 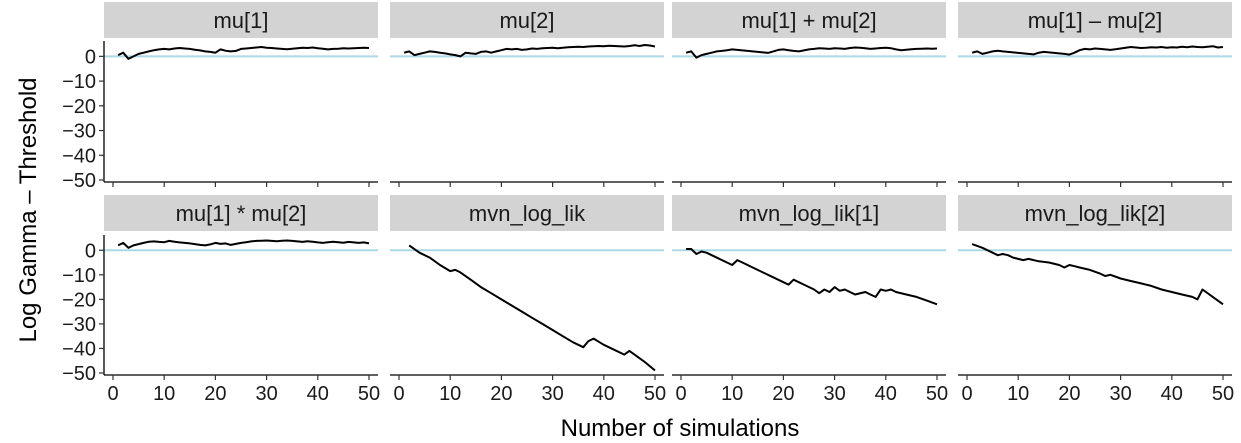 What do you see at coordinates (526, 20) in the screenshot?
I see `panel-title: mu[2]` at bounding box center [526, 20].